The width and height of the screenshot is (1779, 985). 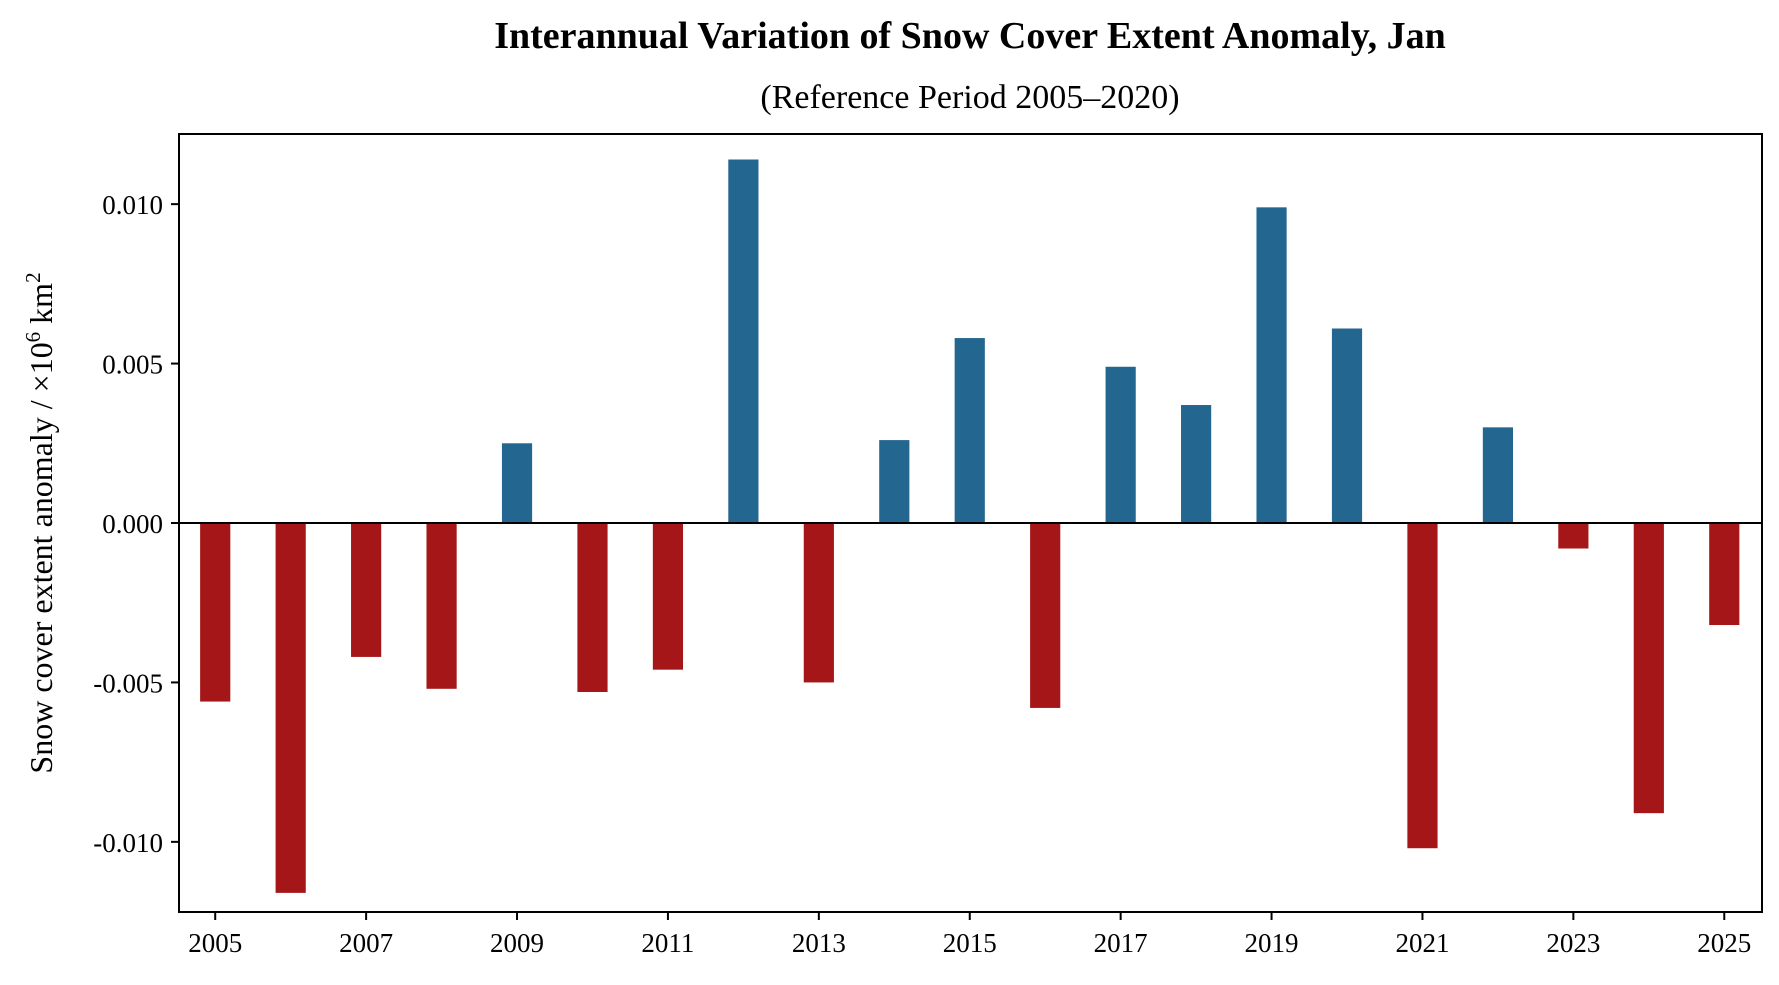 What do you see at coordinates (1724, 574) in the screenshot?
I see `bar-2025` at bounding box center [1724, 574].